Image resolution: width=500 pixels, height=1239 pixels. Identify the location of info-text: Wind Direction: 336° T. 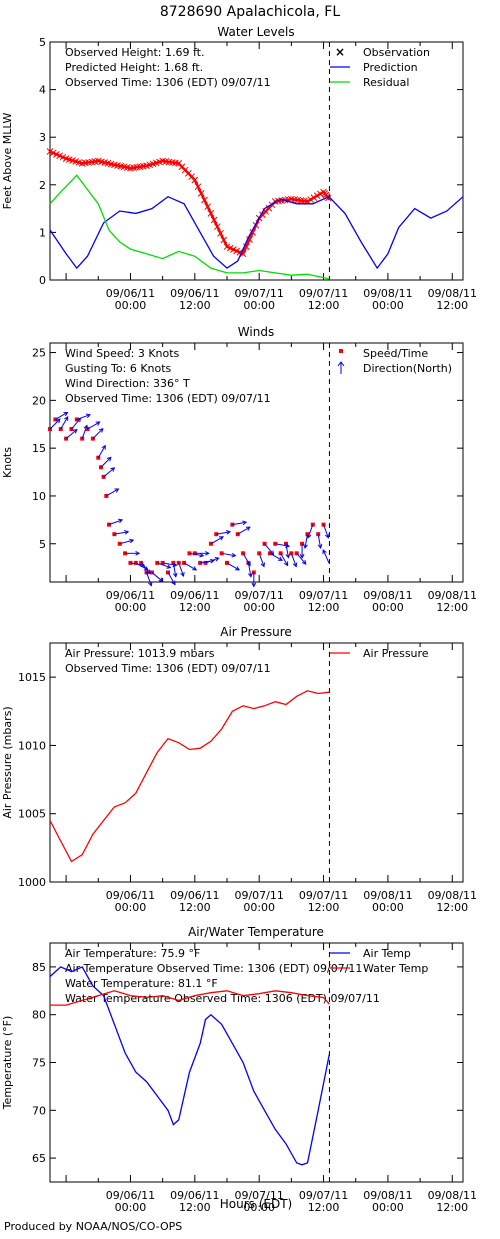
(127, 383).